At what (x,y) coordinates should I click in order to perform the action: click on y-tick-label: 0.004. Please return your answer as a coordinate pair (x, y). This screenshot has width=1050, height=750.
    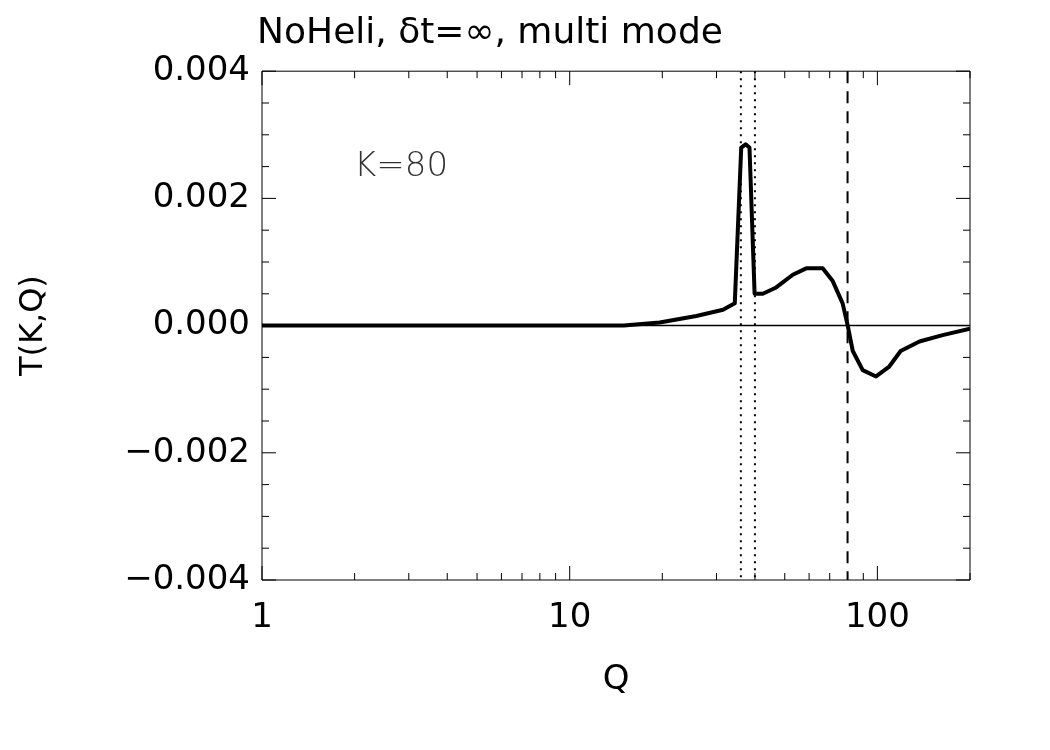
    Looking at the image, I should click on (201, 68).